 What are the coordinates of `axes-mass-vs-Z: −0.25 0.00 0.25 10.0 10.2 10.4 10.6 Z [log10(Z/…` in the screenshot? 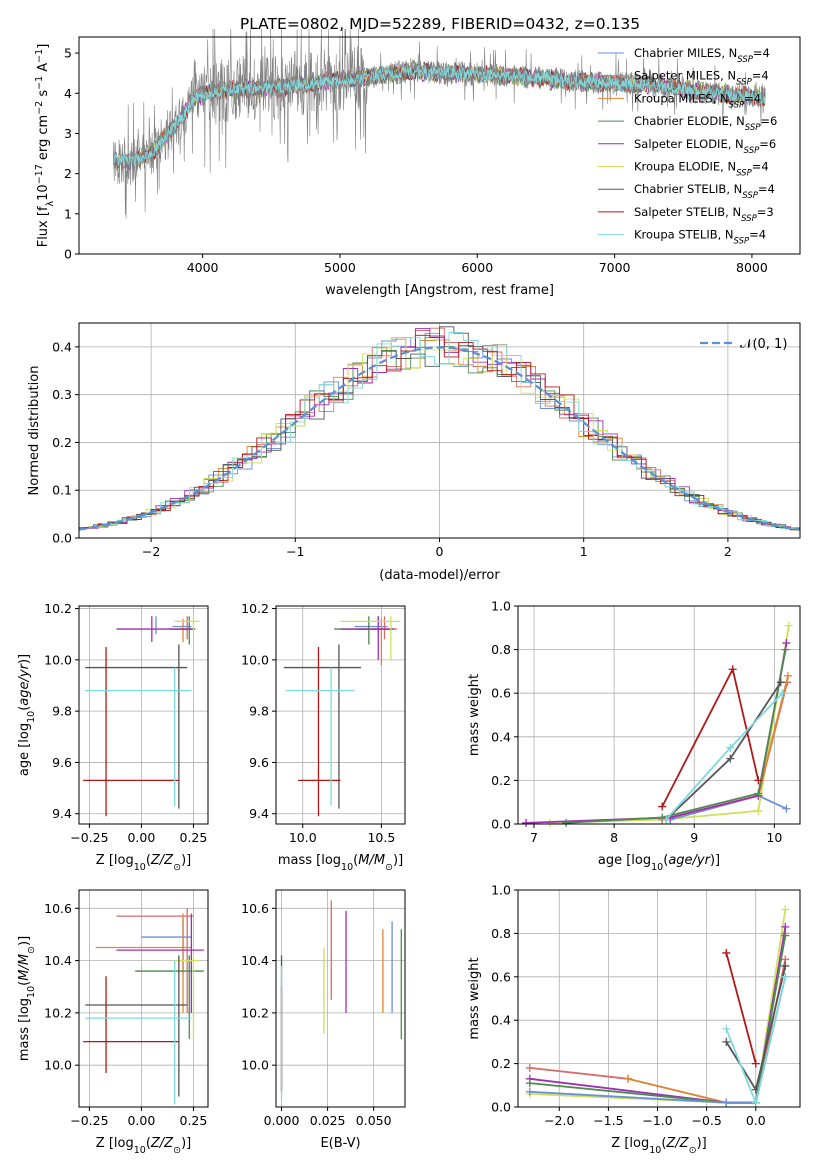 It's located at (113, 1022).